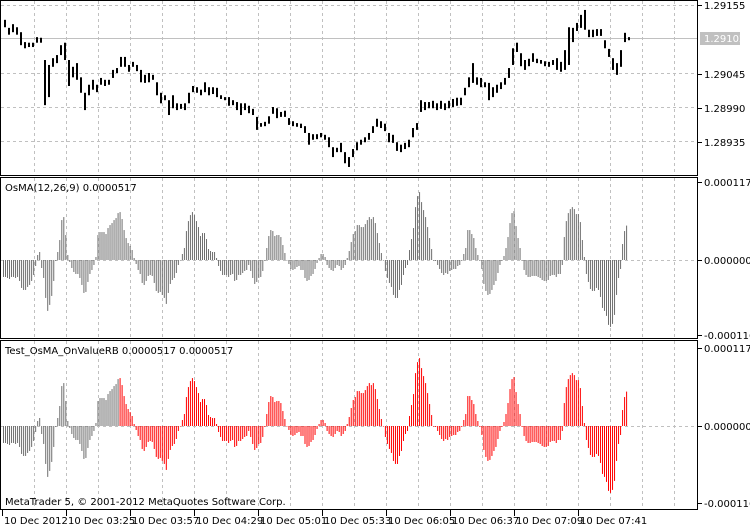  I want to click on price-tick-label: 1.28935, so click(724, 143).